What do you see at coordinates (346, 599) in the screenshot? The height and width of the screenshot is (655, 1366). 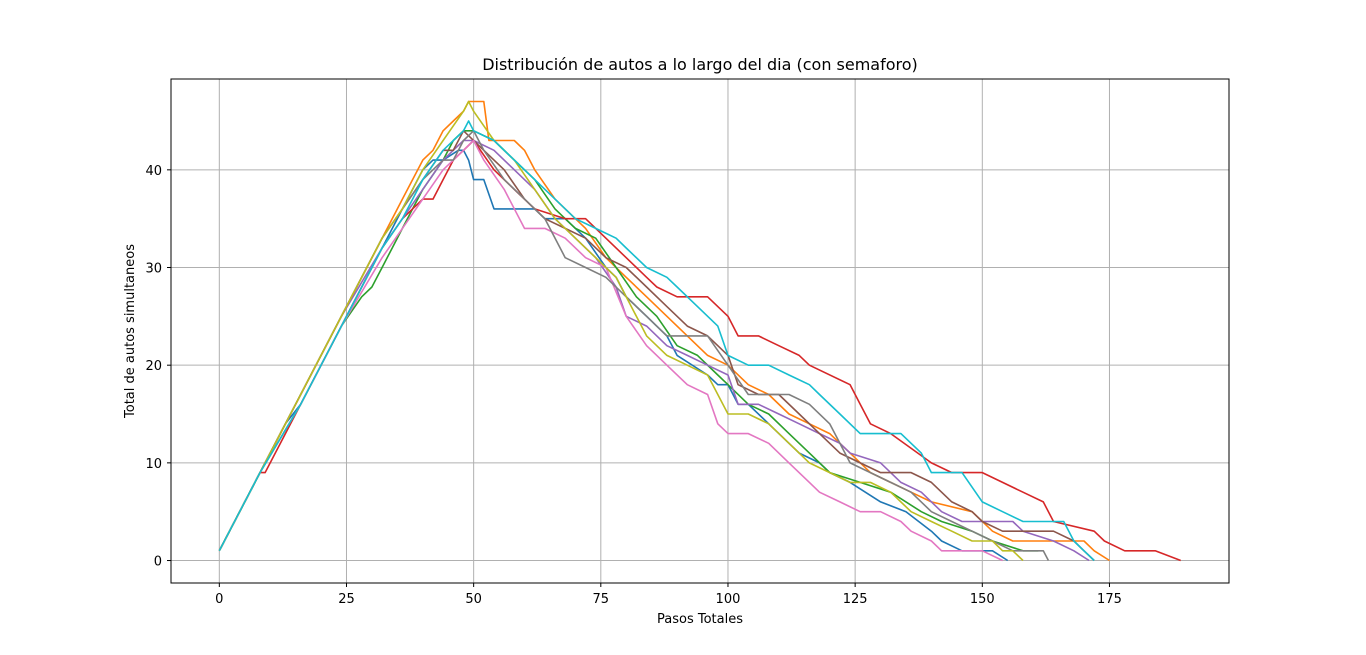 I see `x-tick-label: 25` at bounding box center [346, 599].